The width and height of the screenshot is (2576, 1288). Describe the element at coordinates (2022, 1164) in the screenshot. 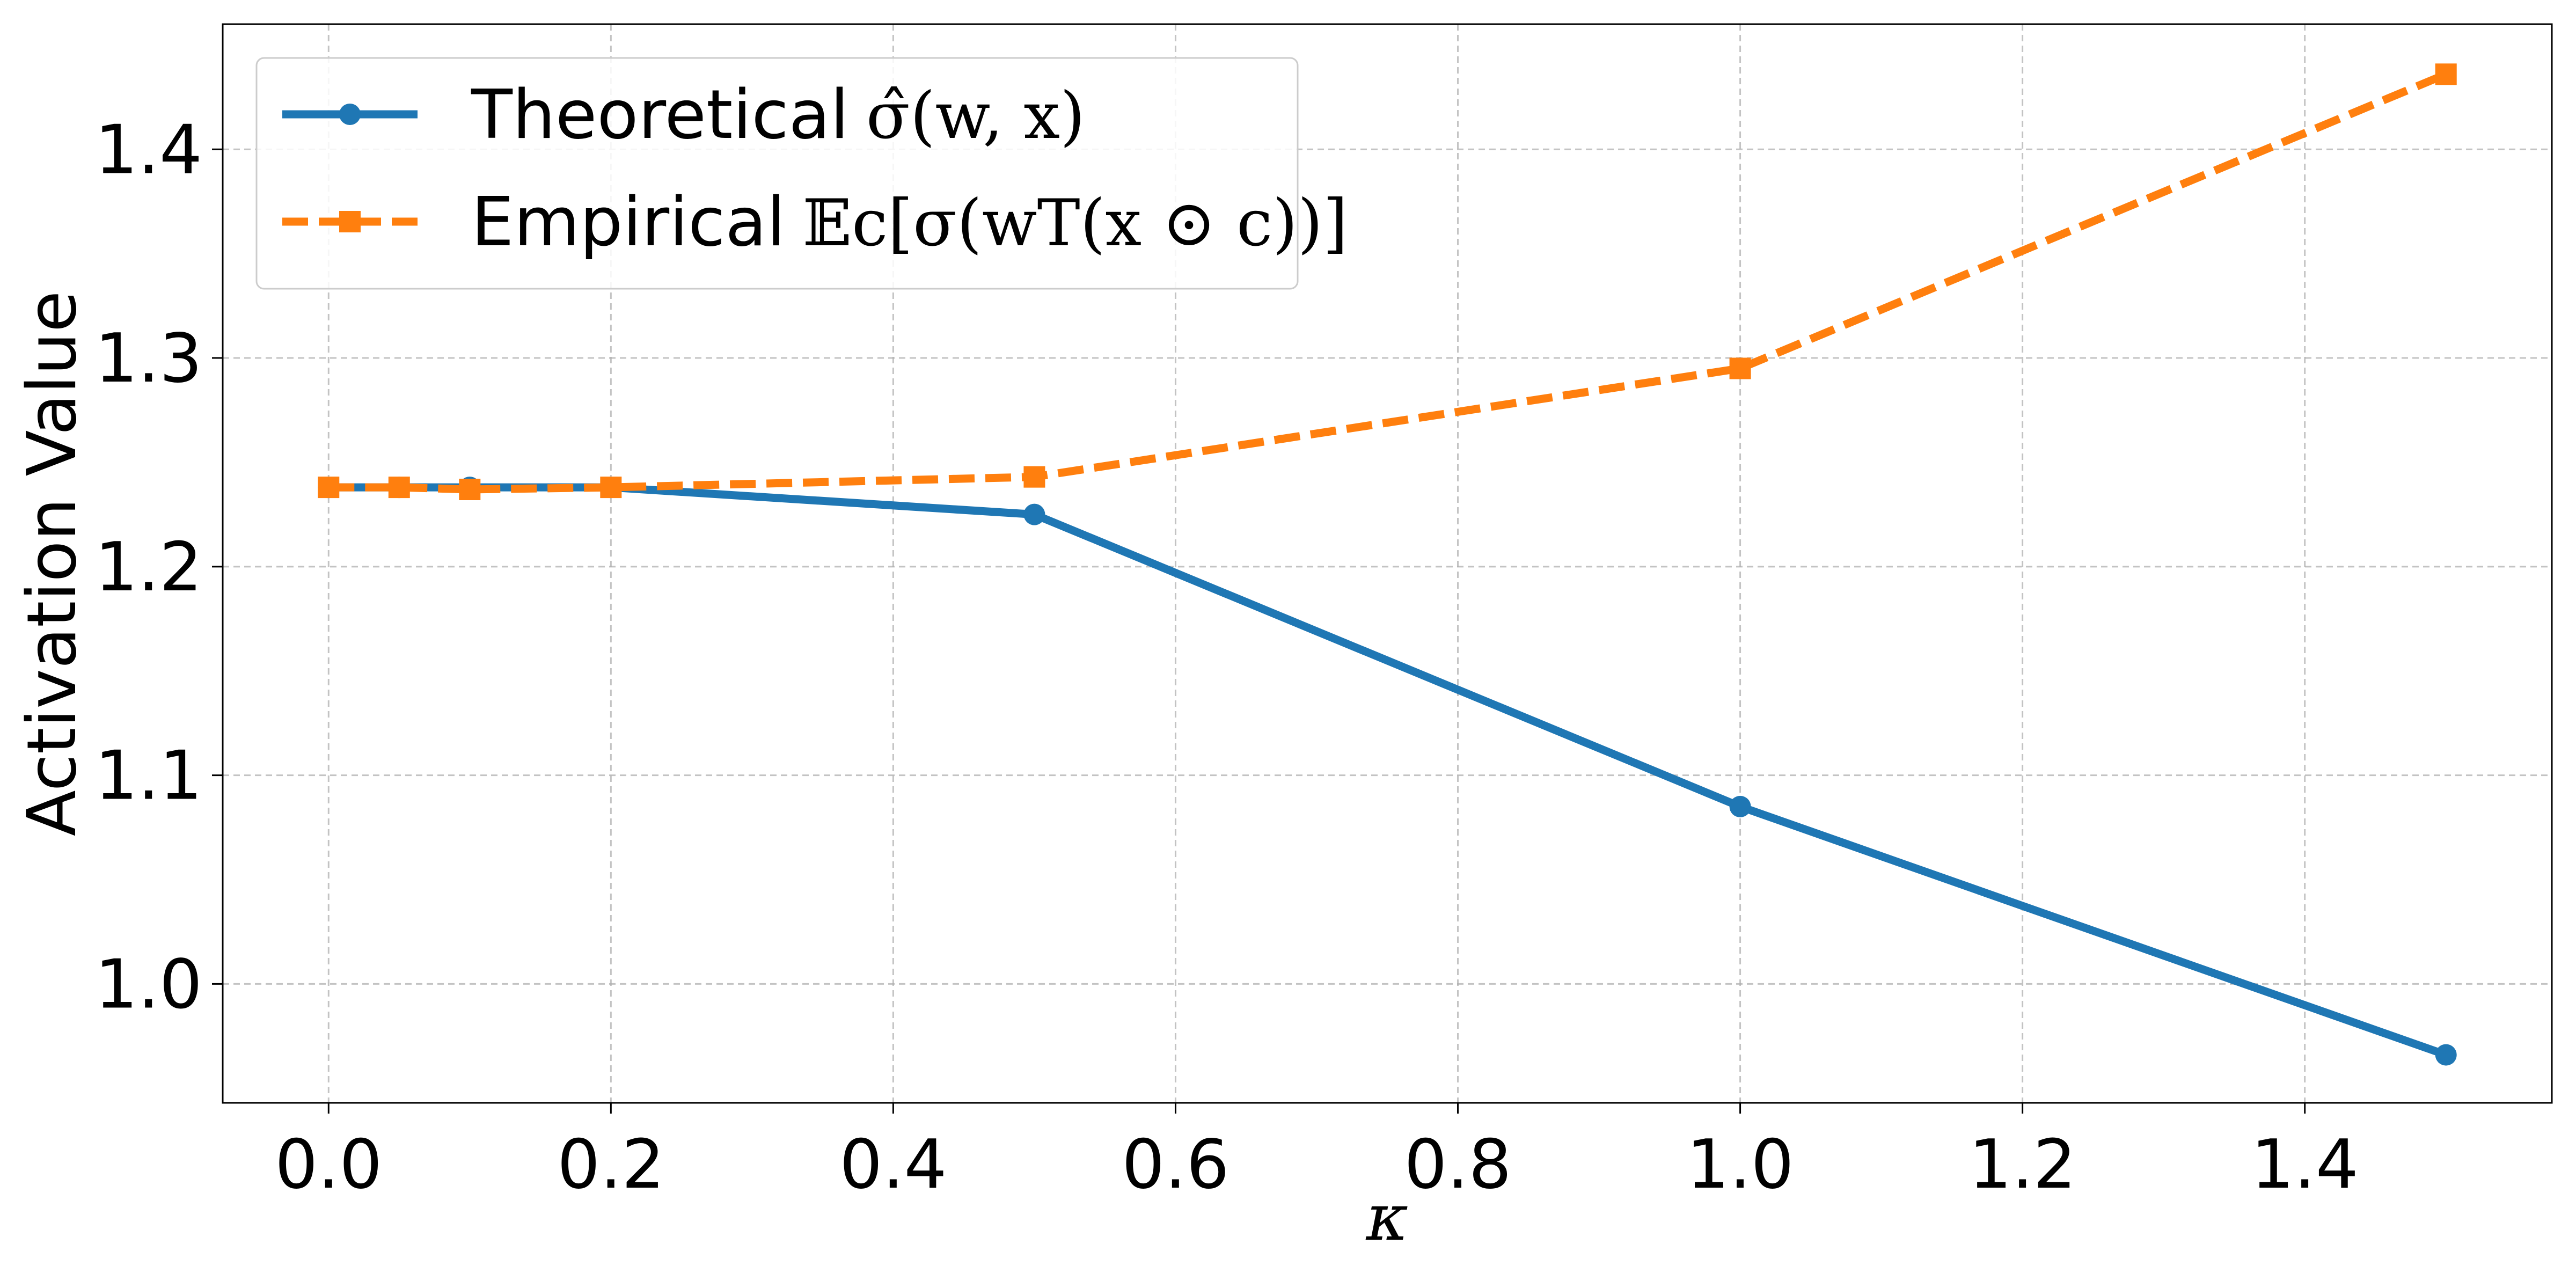

I see `x-tick-label: 1.2` at that location.